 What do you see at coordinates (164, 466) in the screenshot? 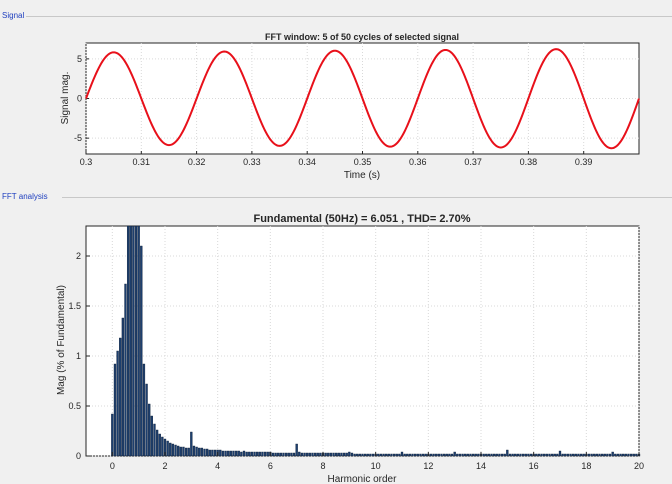
I see `fft-x-tick-label: 2` at bounding box center [164, 466].